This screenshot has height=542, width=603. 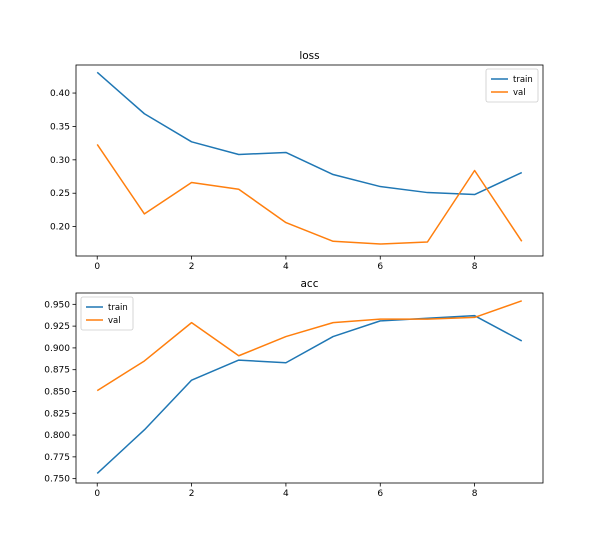 I want to click on y-tick-label: 0.925, so click(x=57, y=327).